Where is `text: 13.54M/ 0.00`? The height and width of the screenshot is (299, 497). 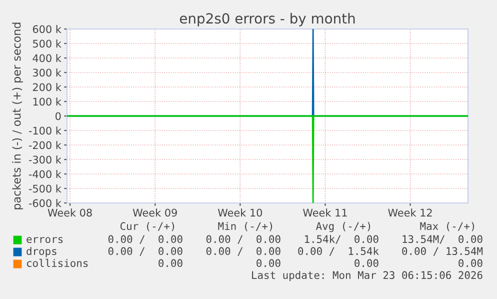
text: 13.54M/ 0.00 is located at coordinates (442, 239).